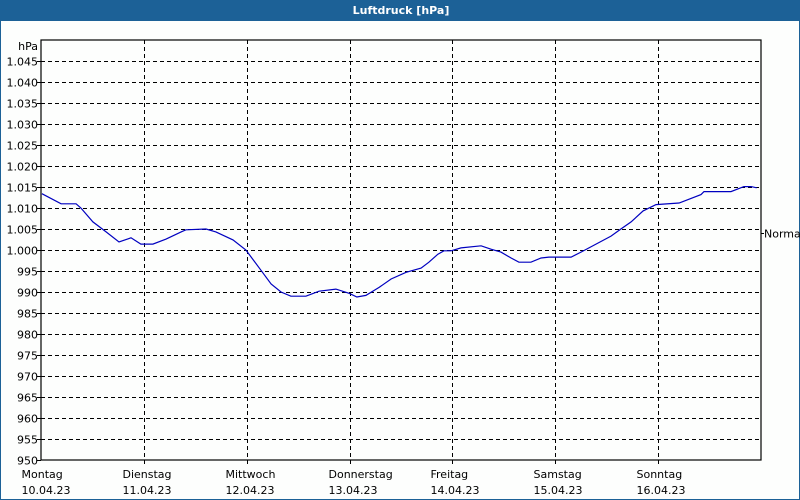 Image resolution: width=800 pixels, height=500 pixels. Describe the element at coordinates (558, 490) in the screenshot. I see `x-tick-date: 15.04.23` at that location.